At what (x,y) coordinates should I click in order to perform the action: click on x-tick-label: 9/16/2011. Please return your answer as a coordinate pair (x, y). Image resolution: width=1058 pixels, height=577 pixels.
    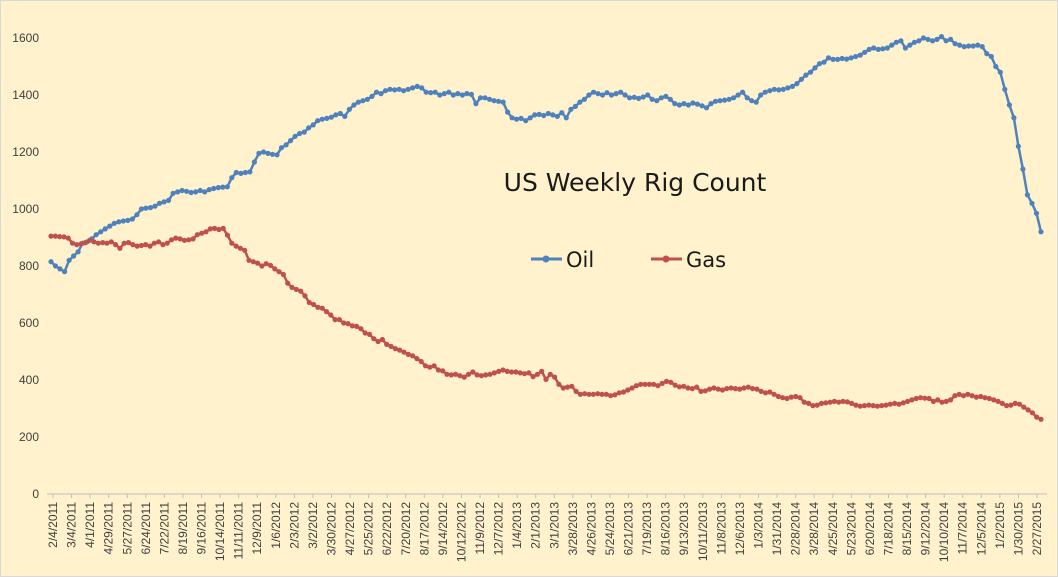
    Looking at the image, I should click on (202, 528).